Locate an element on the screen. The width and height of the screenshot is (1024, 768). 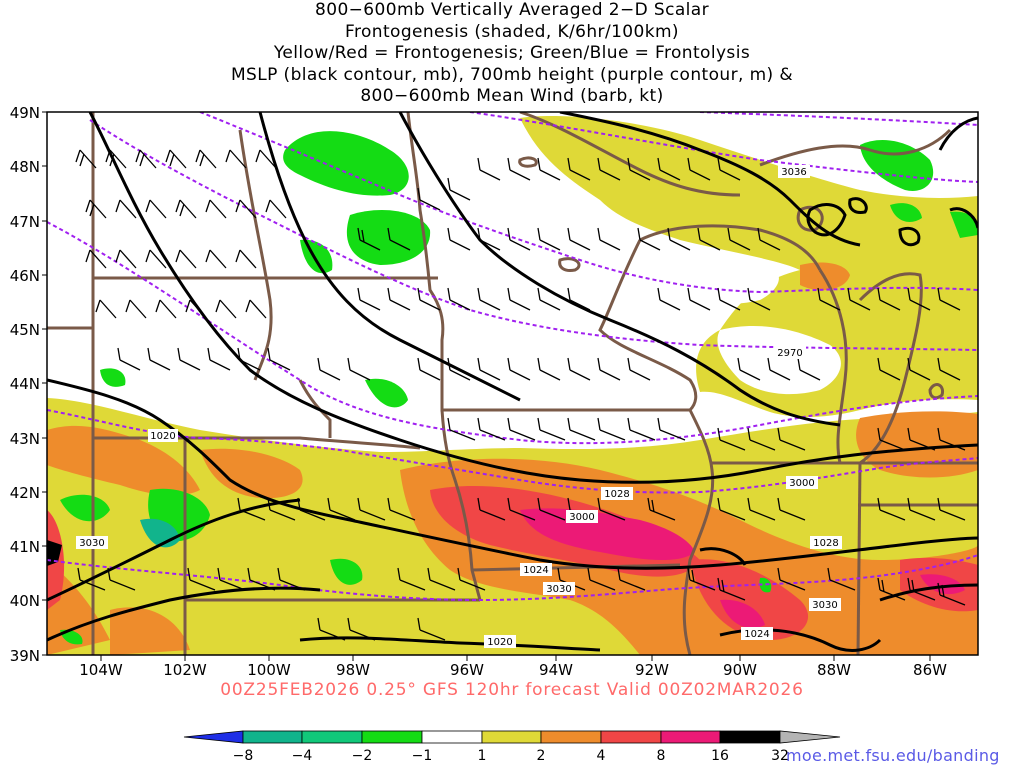
lon-label: 96W is located at coordinates (467, 670).